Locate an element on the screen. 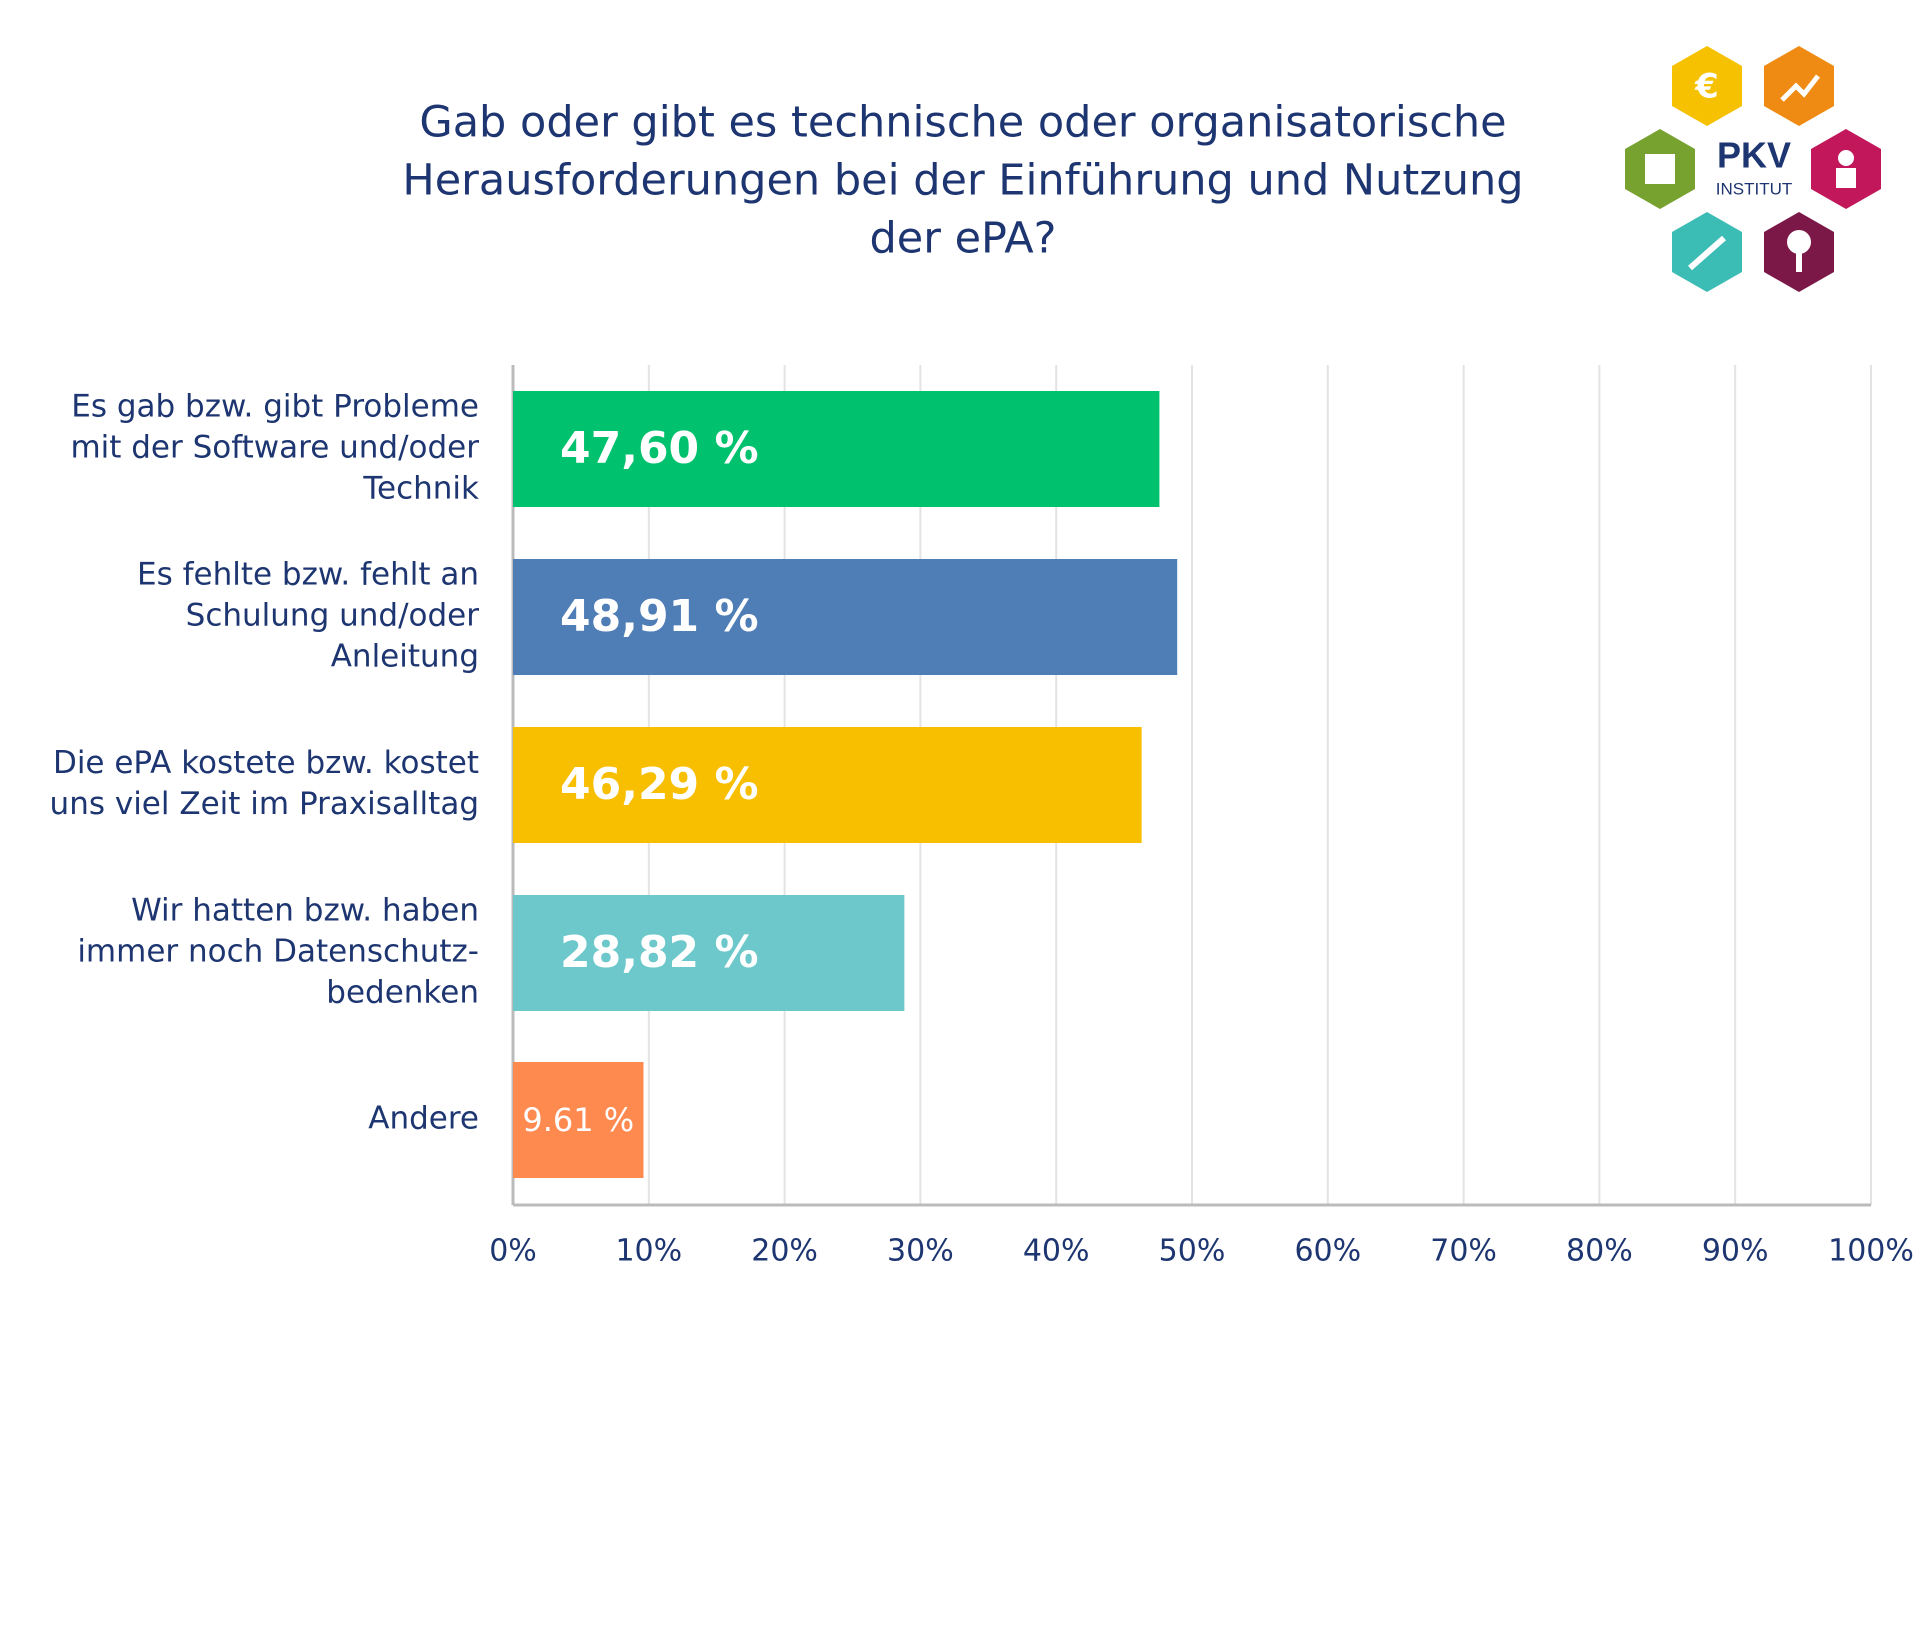 This screenshot has height=1633, width=1920. x-tick-label: 30% is located at coordinates (920, 1251).